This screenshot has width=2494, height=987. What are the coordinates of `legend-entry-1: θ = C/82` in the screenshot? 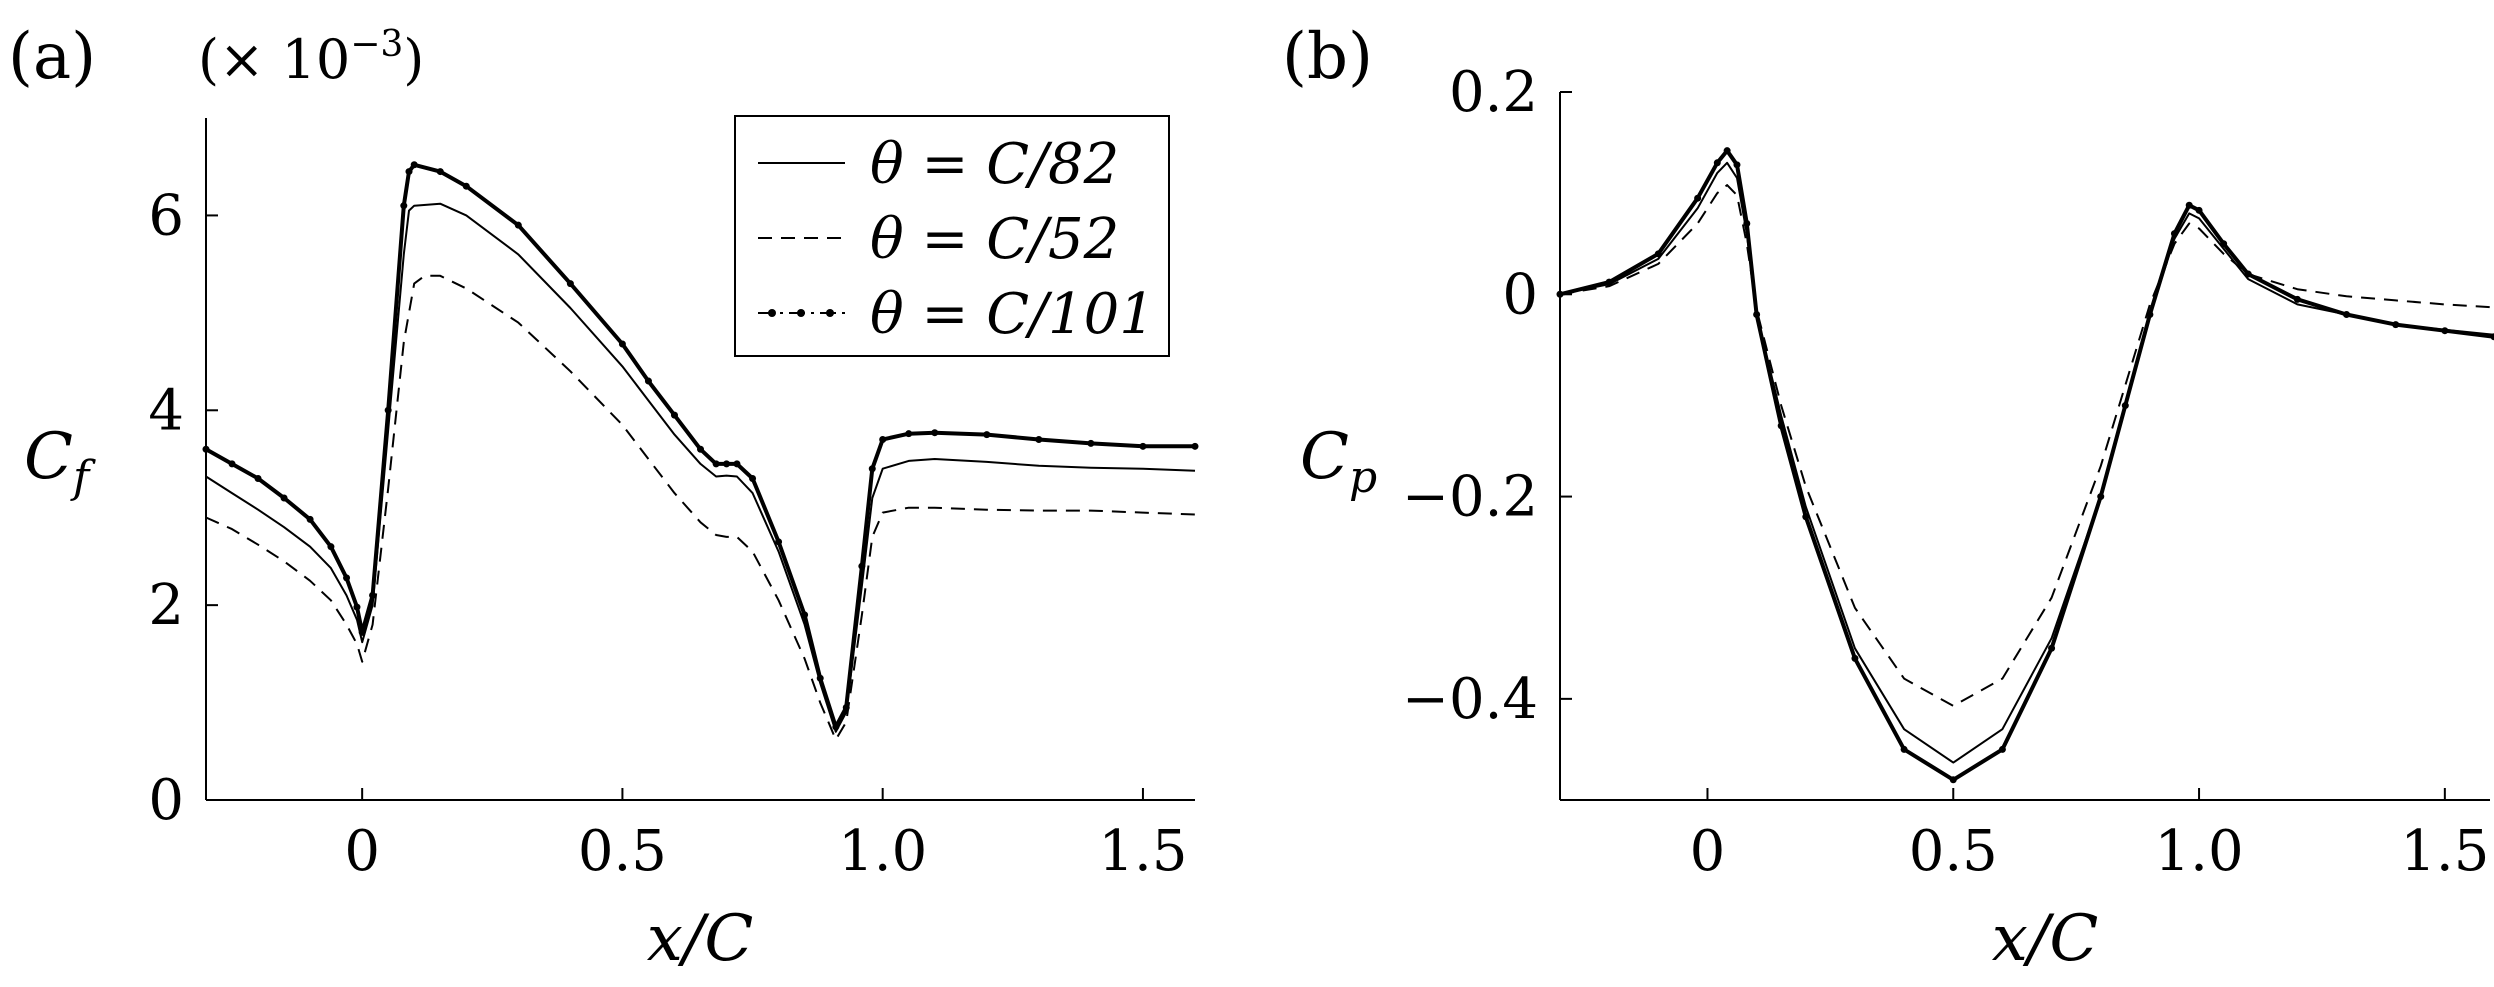 It's located at (994, 164).